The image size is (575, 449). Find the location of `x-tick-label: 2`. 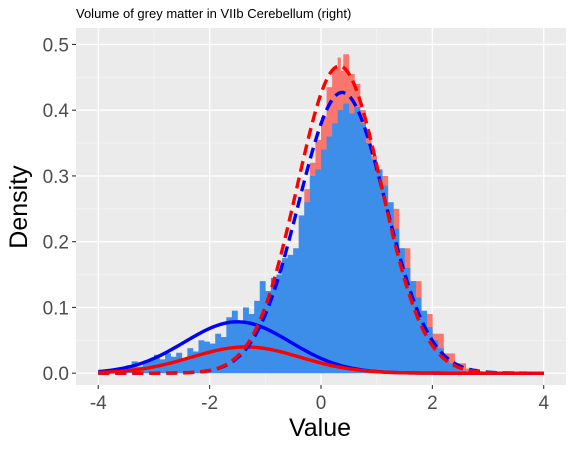

x-tick-label: 2 is located at coordinates (432, 403).